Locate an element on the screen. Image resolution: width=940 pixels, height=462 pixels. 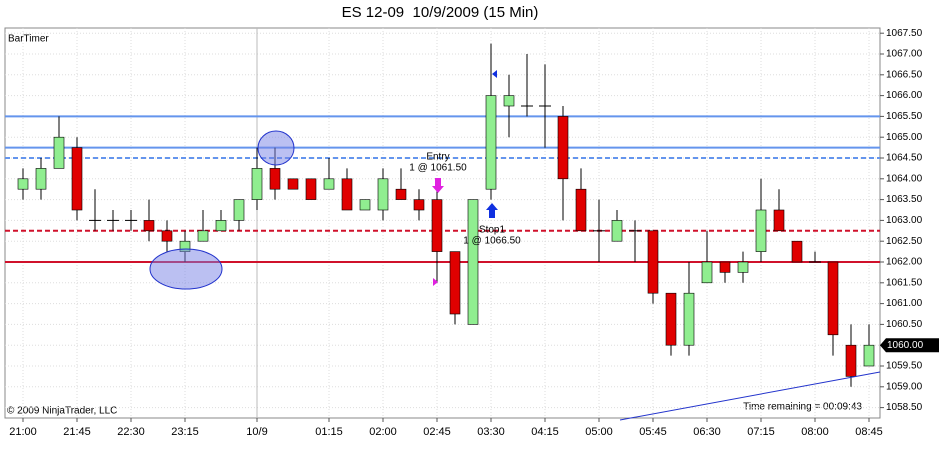
last-price-tag is located at coordinates (909, 345).